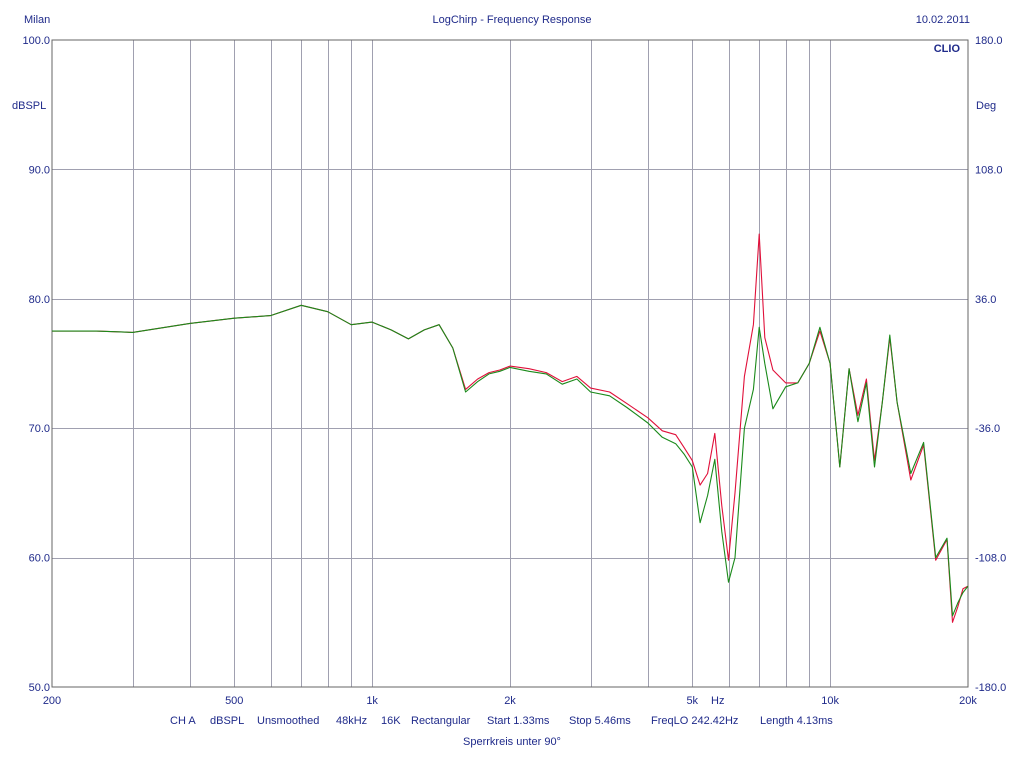 Image resolution: width=1024 pixels, height=768 pixels. I want to click on x-tick-label: 2k, so click(510, 701).